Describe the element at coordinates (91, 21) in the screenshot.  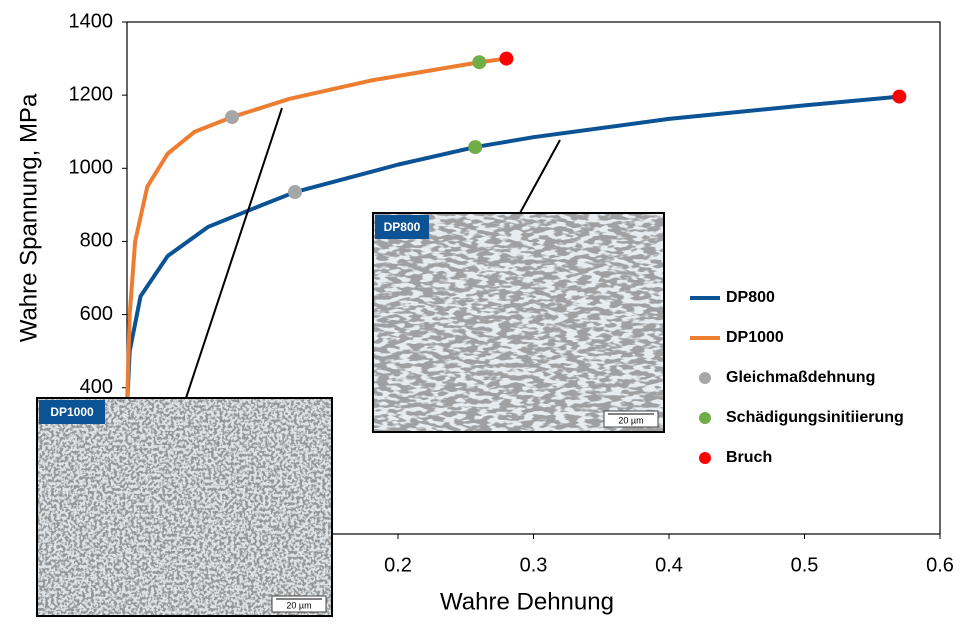
I see `y-tick-label: 1400` at that location.